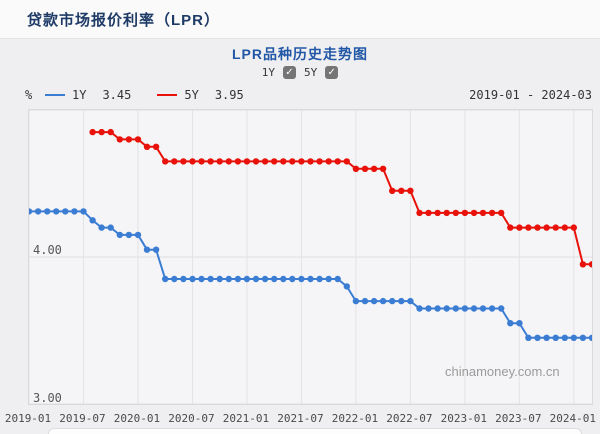 The width and height of the screenshot is (600, 434). Describe the element at coordinates (55, 95) in the screenshot. I see `legend-line-1y-icon` at that location.